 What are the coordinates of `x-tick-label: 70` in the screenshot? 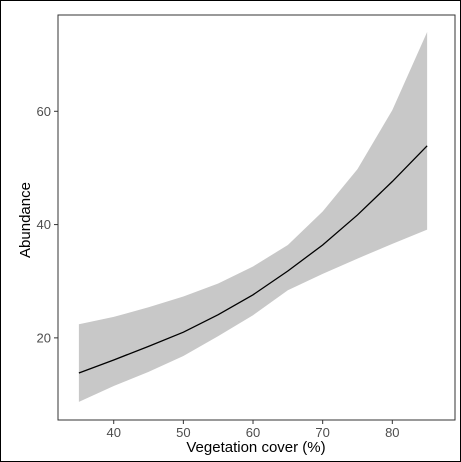 It's located at (322, 432).